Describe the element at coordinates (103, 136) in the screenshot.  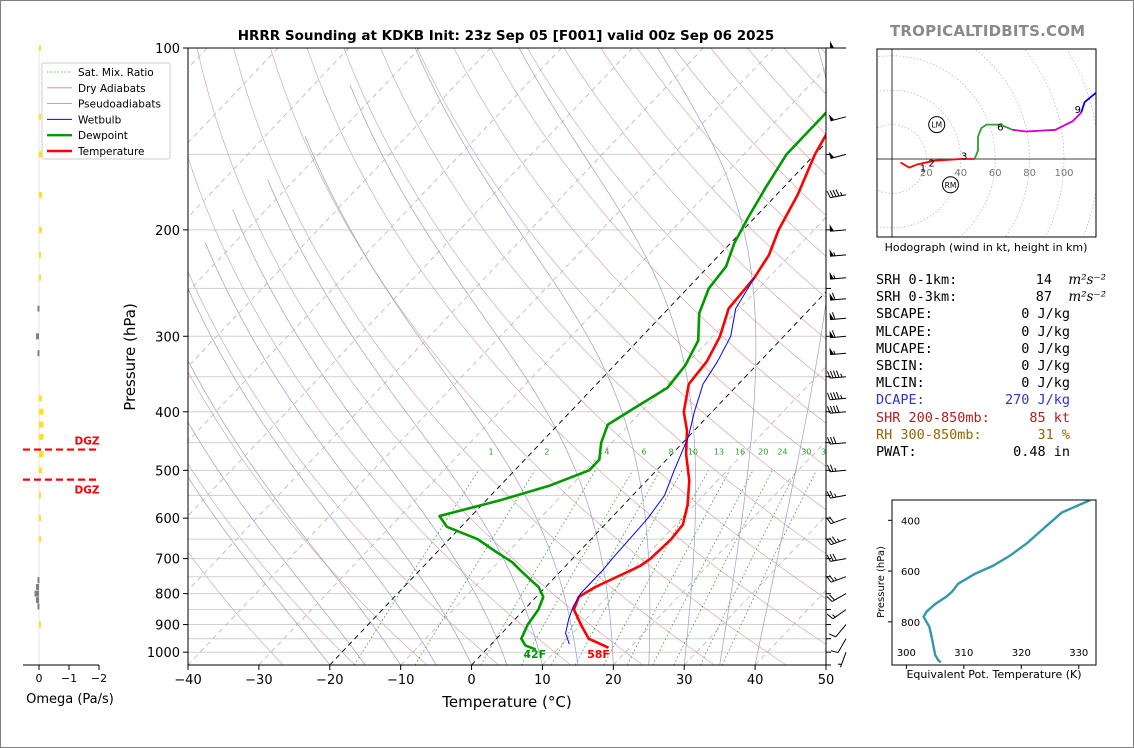
I see `legend-label: Dewpoint` at that location.